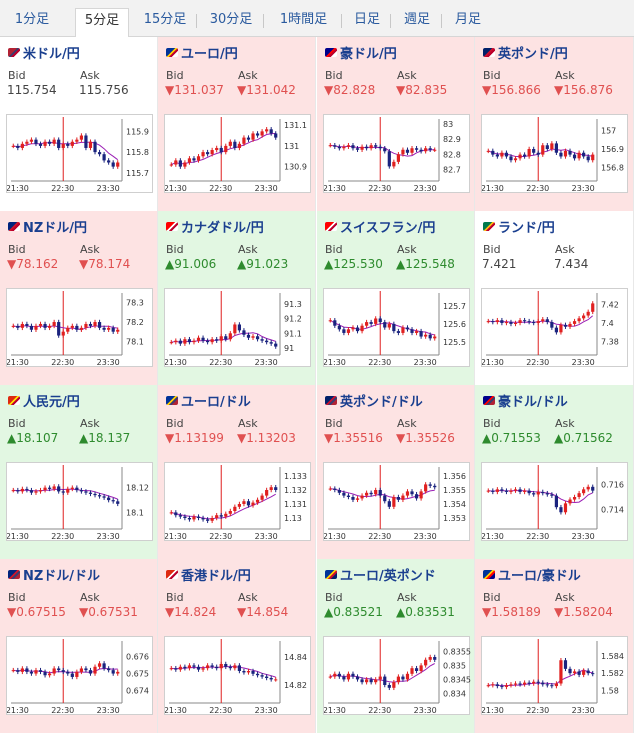 Image resolution: width=634 pixels, height=733 pixels. What do you see at coordinates (237, 675) in the screenshot?
I see `chart-thumbnail: 14.84 14.82 21:30 22:30 23:30` at bounding box center [237, 675].